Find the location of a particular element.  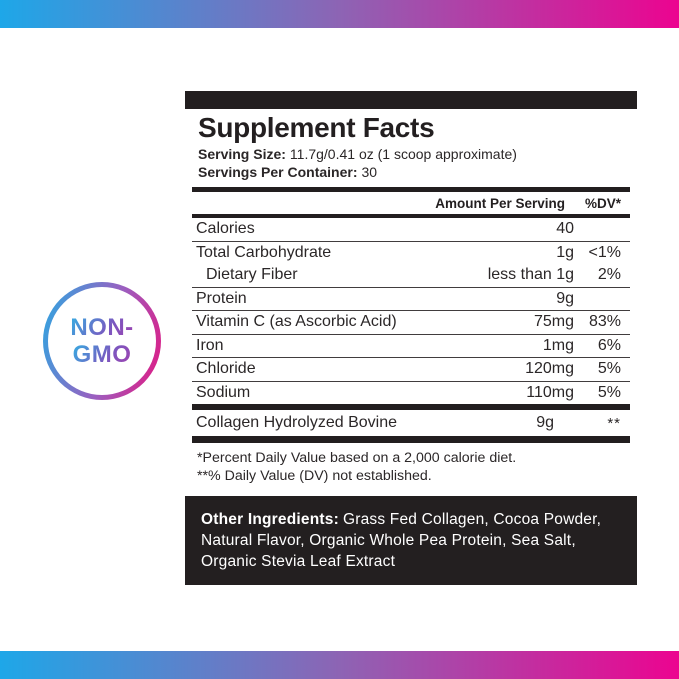

servings-per-container-label: Servings Per Container: is located at coordinates (278, 172).